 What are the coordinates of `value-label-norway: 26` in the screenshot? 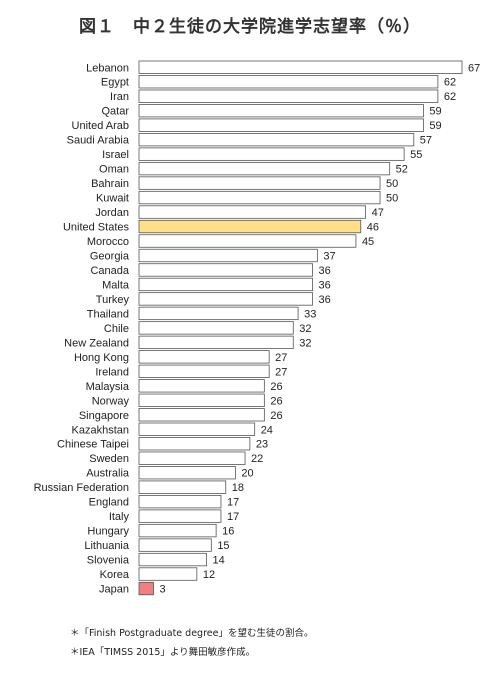 It's located at (276, 401).